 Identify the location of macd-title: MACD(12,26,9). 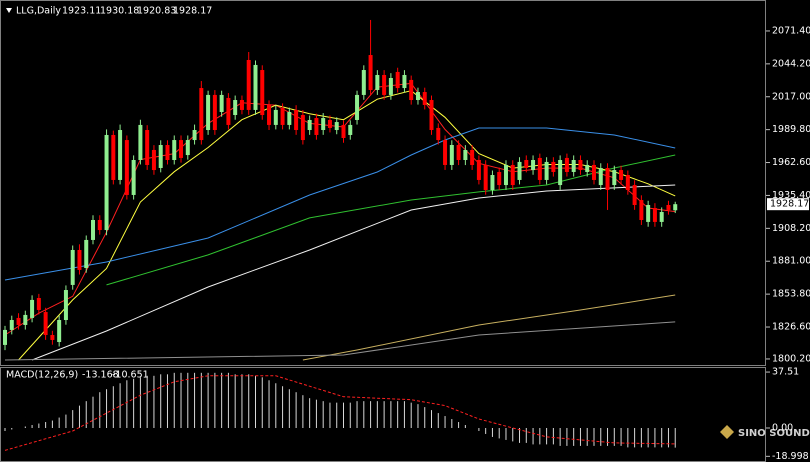
(42, 375).